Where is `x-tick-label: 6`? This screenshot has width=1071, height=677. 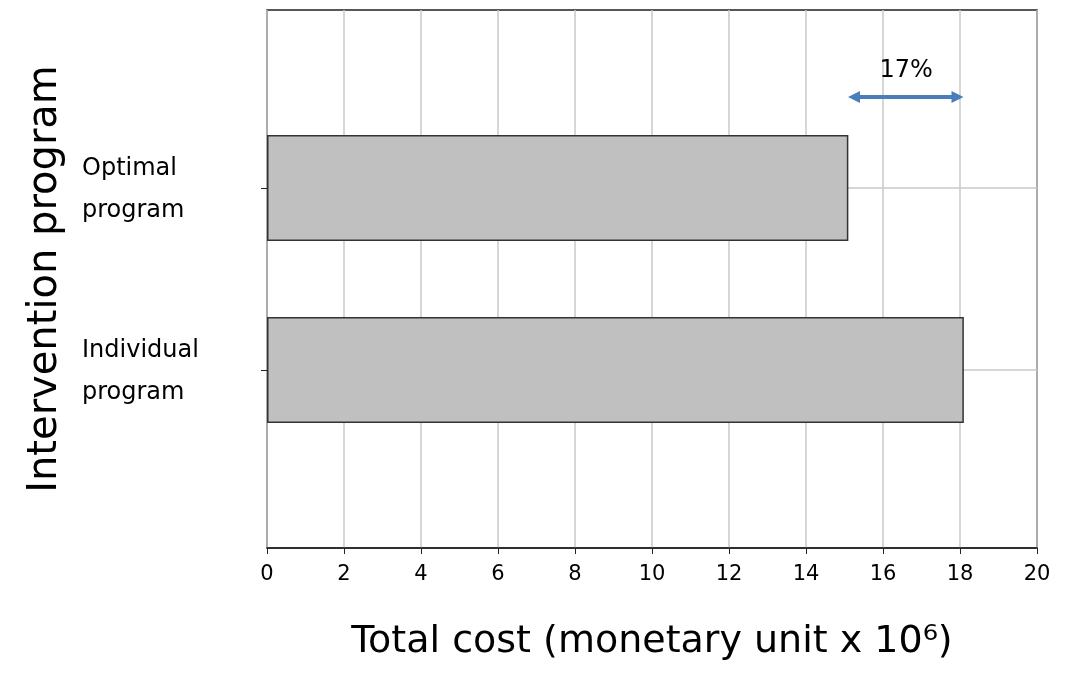 x-tick-label: 6 is located at coordinates (498, 572).